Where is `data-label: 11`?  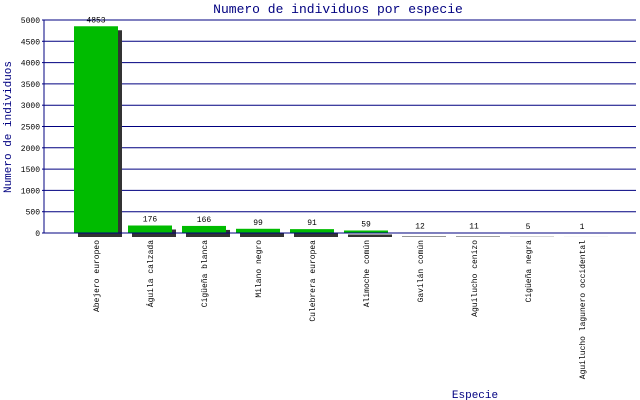
data-label: 11 is located at coordinates (474, 227).